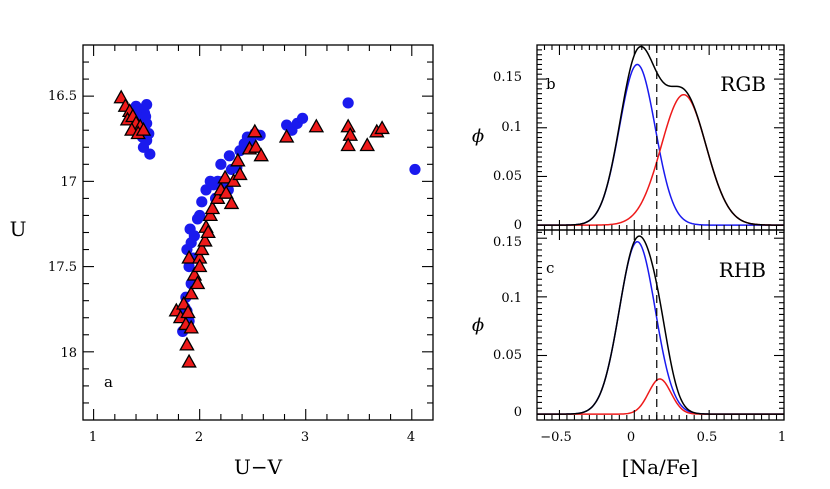  I want to click on panel-a-ytick: 17, so click(68, 182).